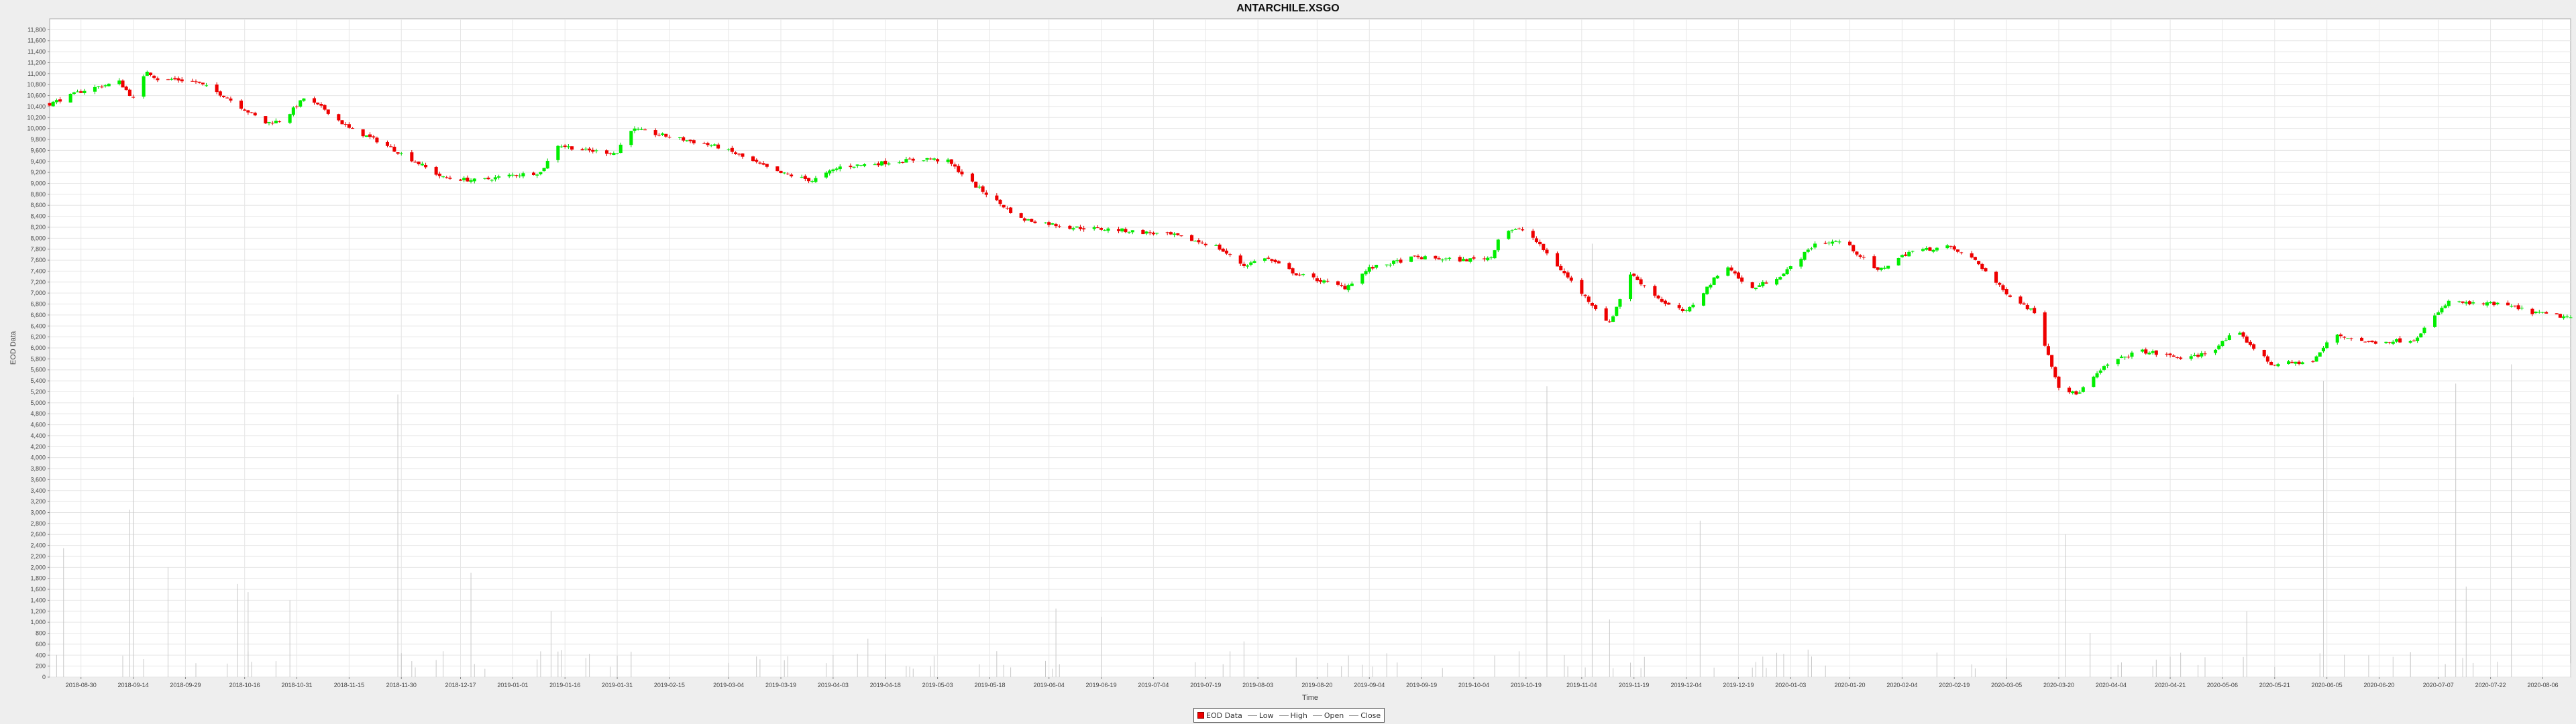 The image size is (2576, 724). What do you see at coordinates (38, 403) in the screenshot?
I see `y-tick-label: 5,000` at bounding box center [38, 403].